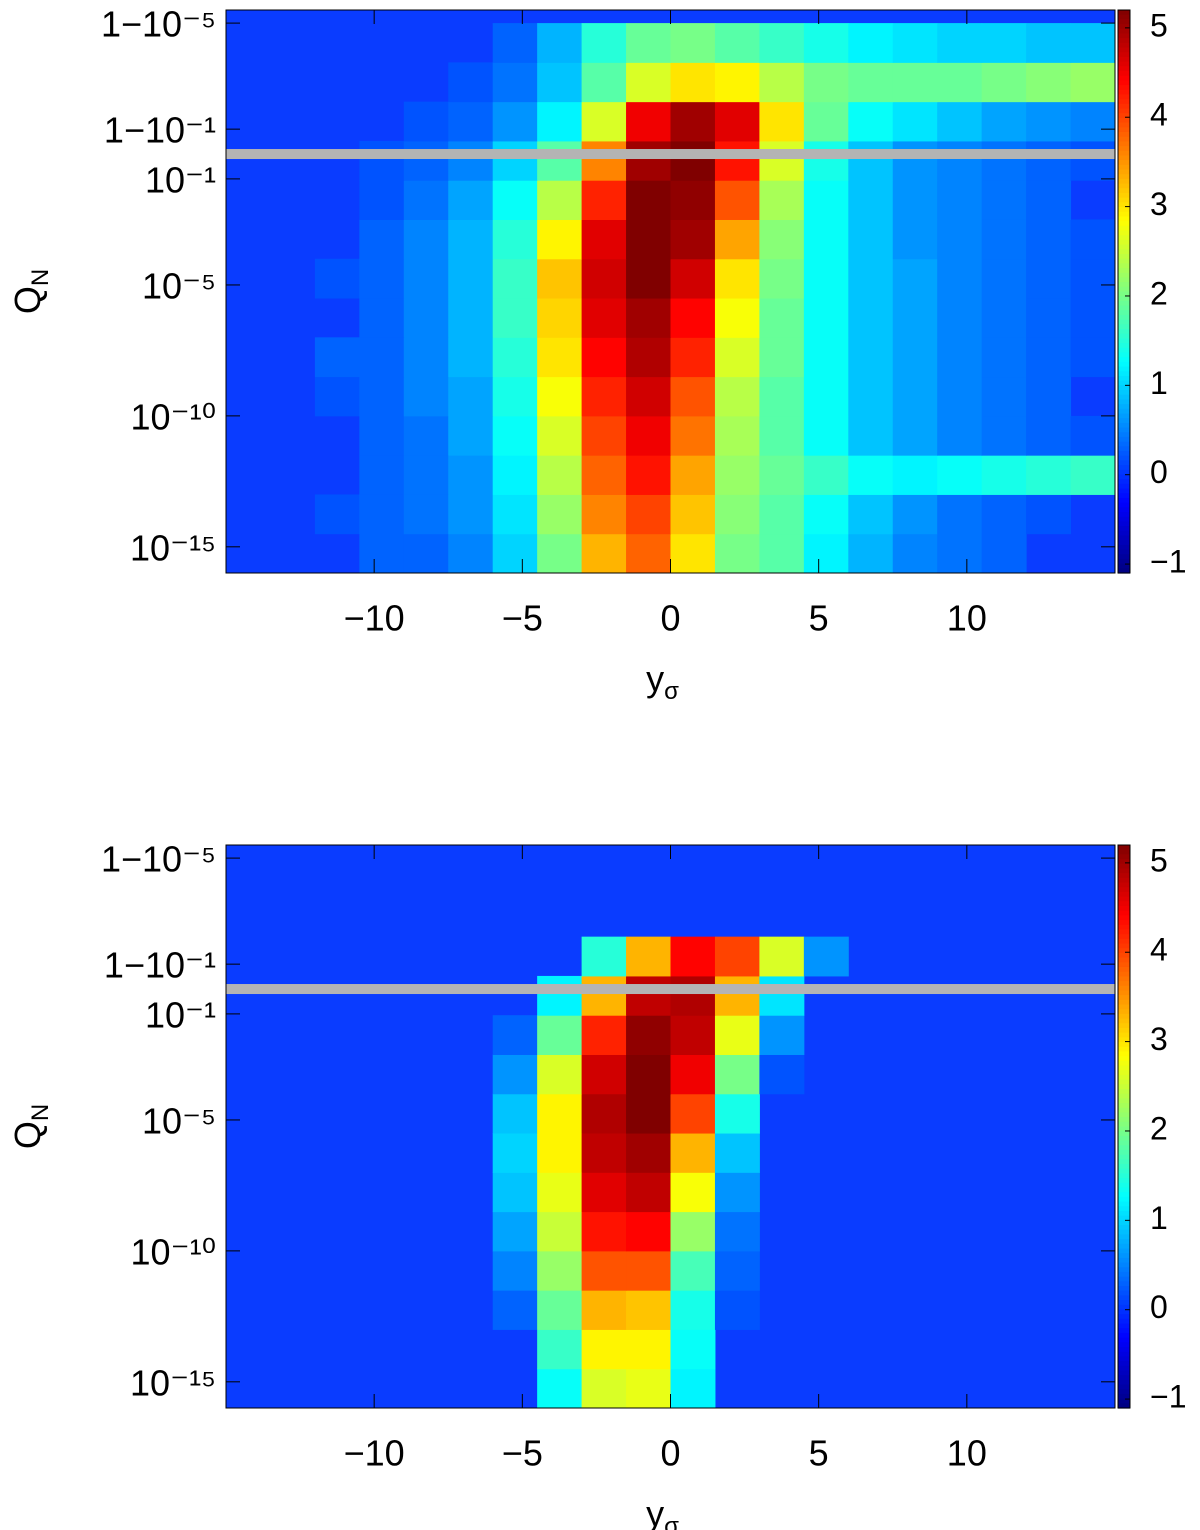 Image resolution: width=1200 pixels, height=1530 pixels. What do you see at coordinates (1159, 1218) in the screenshot?
I see `colorbar-tick-label: 1` at bounding box center [1159, 1218].